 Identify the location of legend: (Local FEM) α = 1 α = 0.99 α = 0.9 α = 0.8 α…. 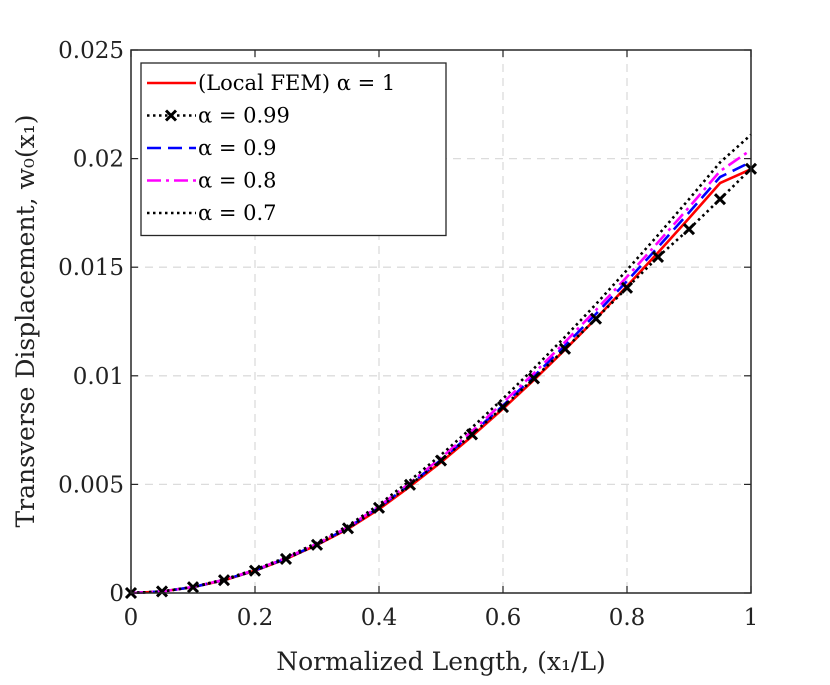
(293, 149).